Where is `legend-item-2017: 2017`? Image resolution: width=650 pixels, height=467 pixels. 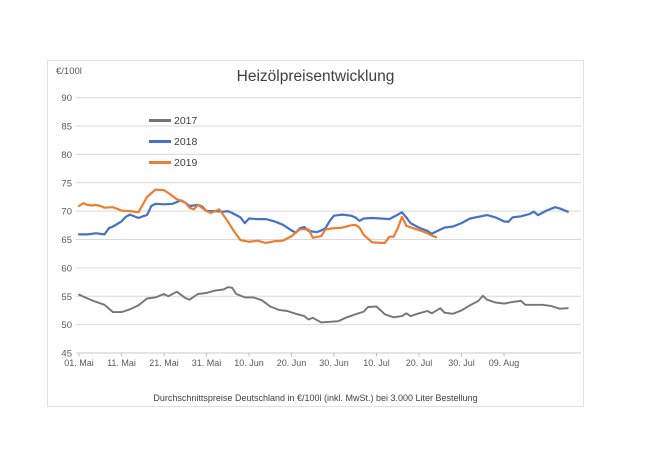 legend-item-2017: 2017 is located at coordinates (173, 120).